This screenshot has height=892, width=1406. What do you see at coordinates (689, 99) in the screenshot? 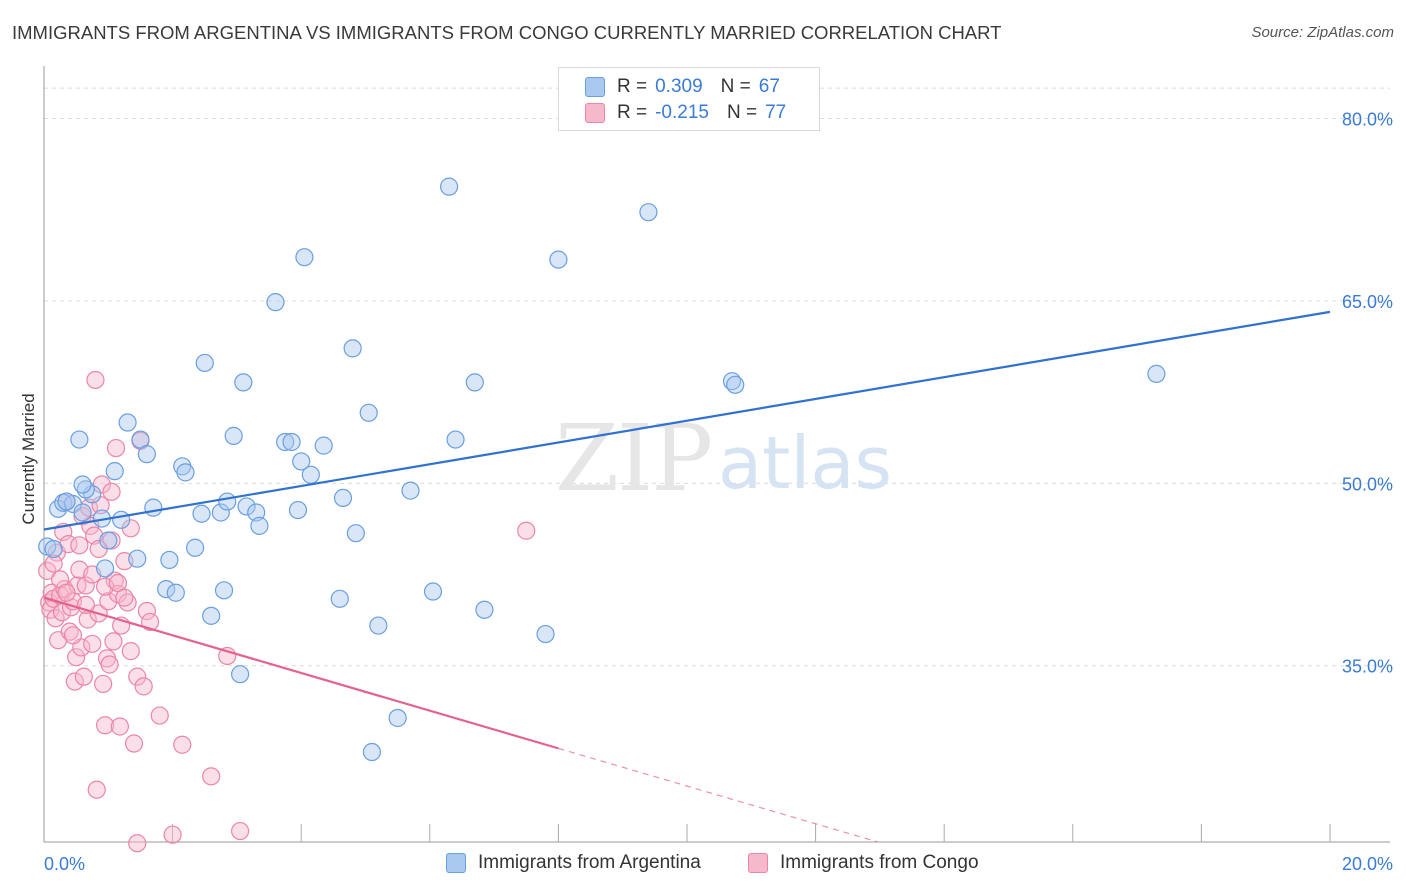
I see `correlation-legend: R = 0.309 N = 67 R = -0.215 N = 77` at bounding box center [689, 99].